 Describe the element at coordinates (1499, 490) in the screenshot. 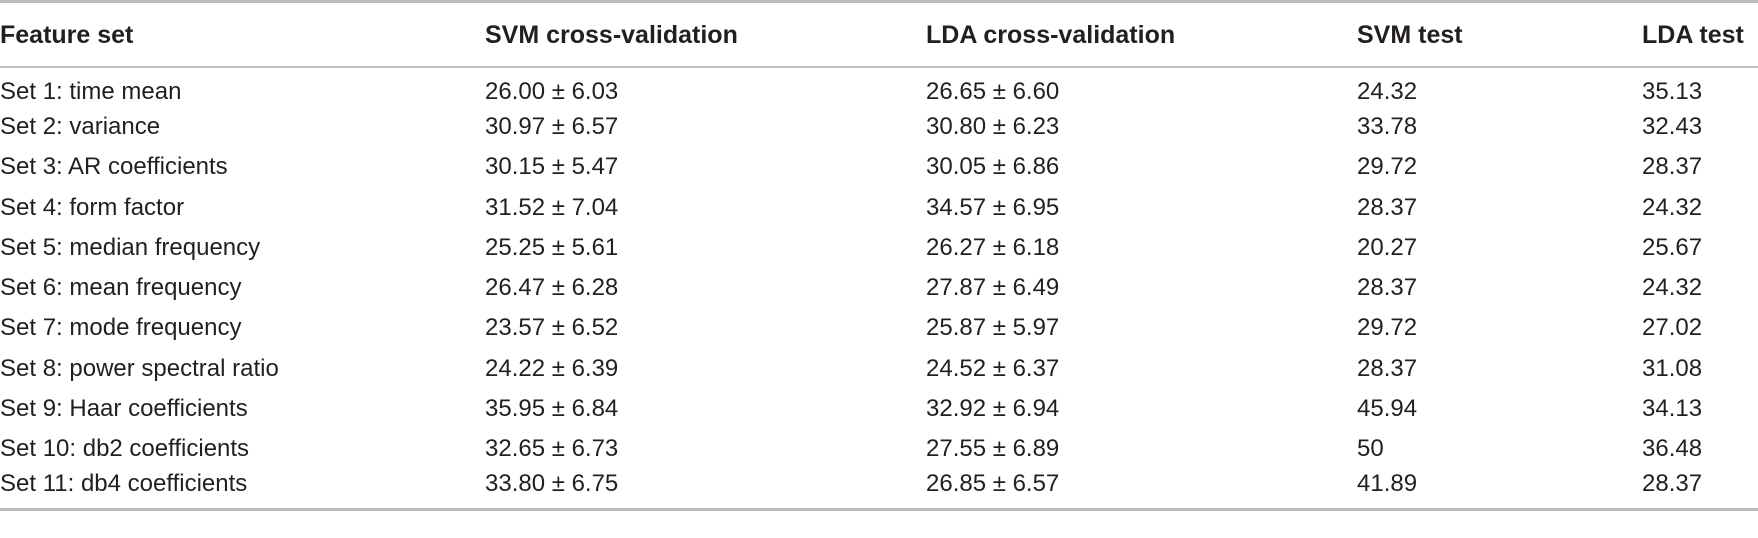

I see `svm-test-cell: 41.89` at that location.